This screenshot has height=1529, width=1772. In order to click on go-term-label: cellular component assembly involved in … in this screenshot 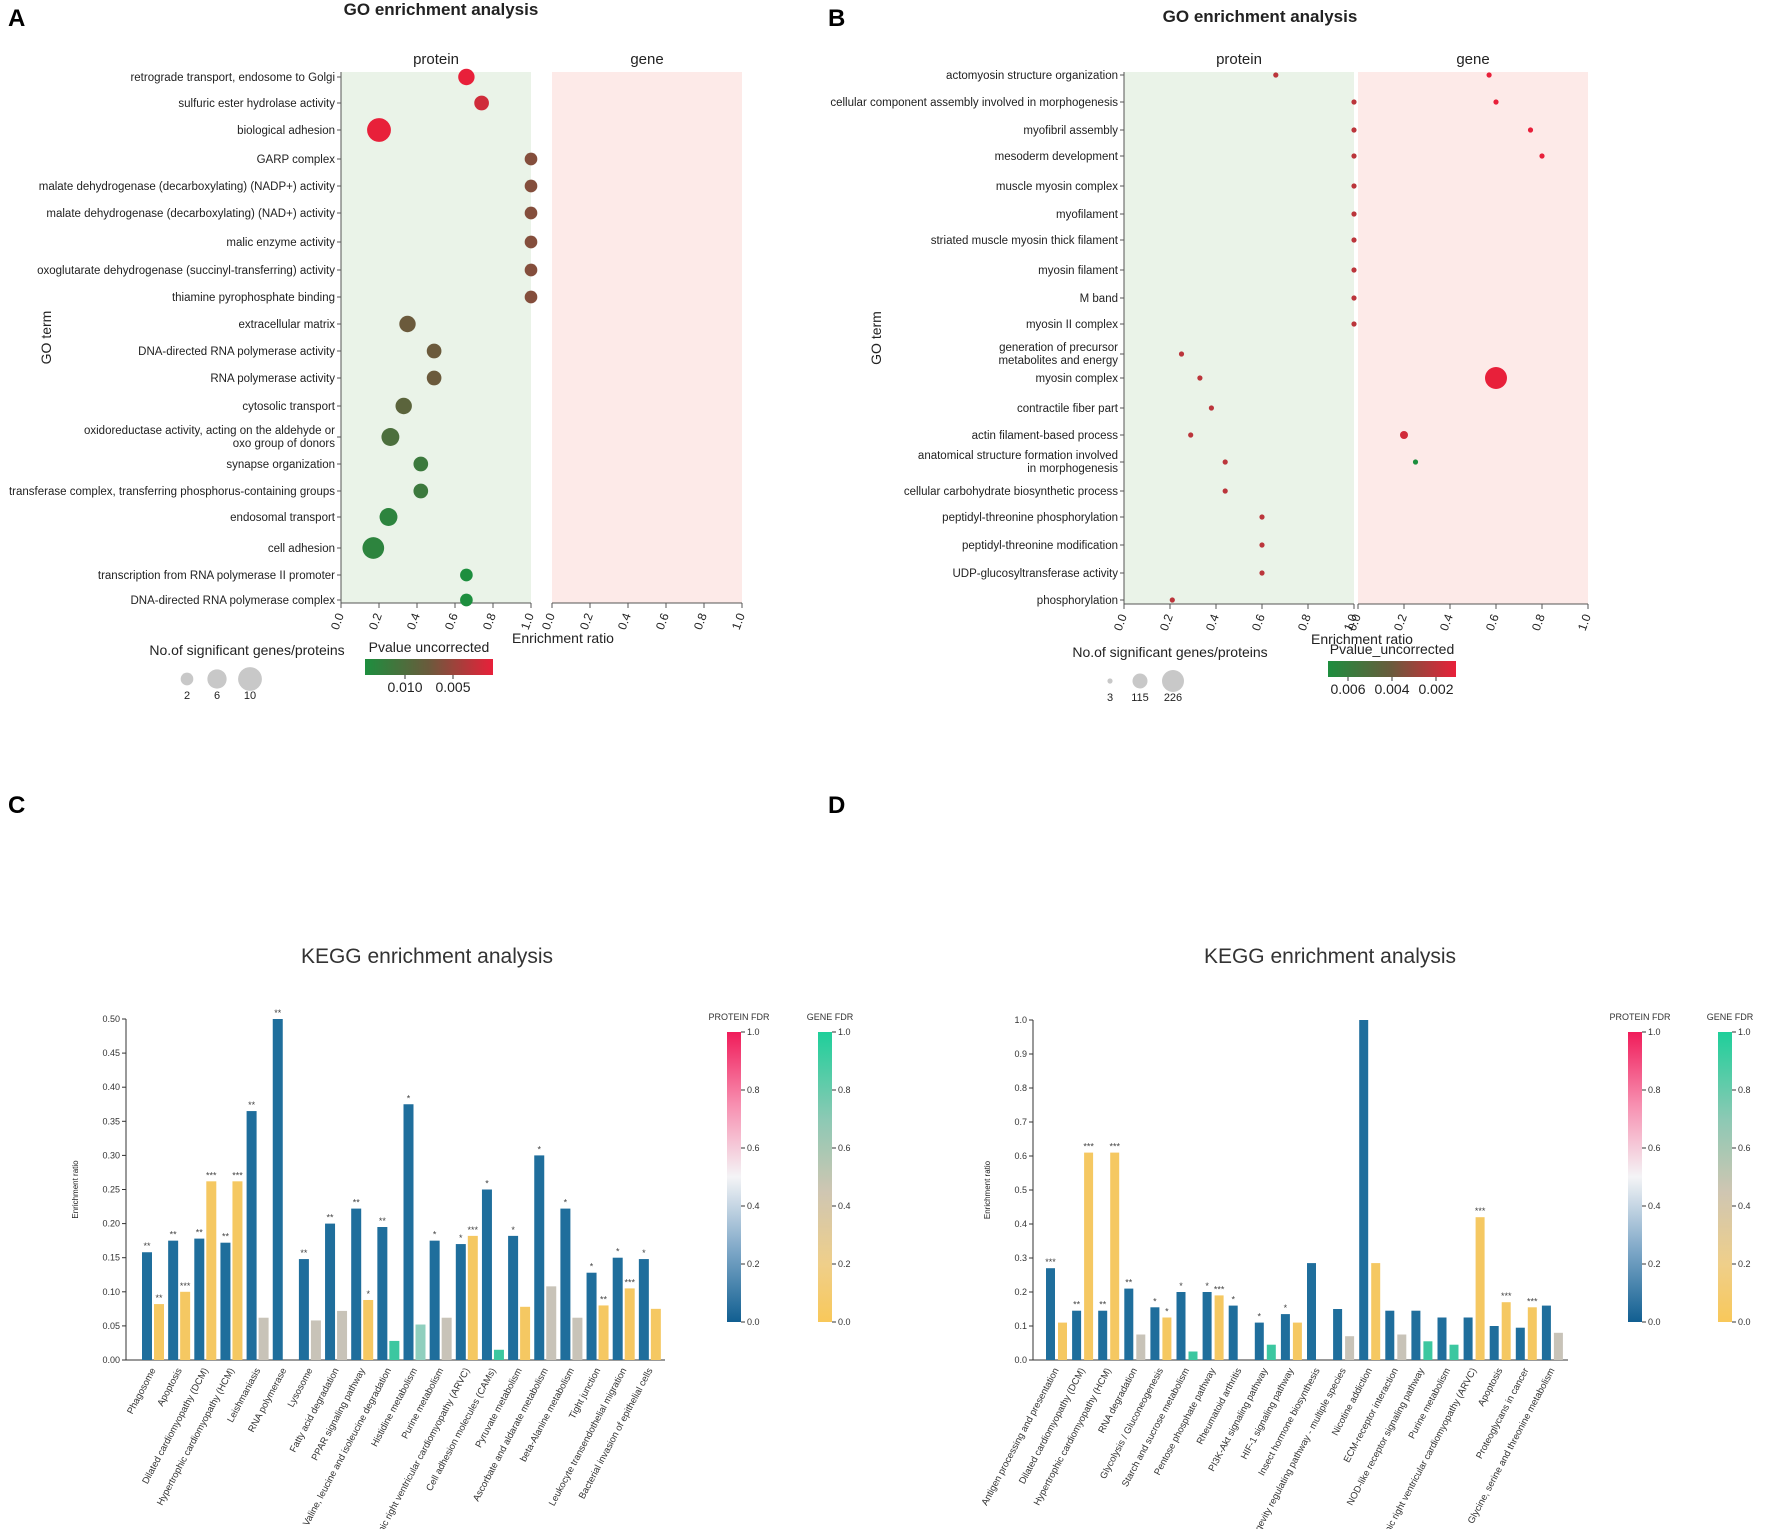, I will do `click(974, 103)`.